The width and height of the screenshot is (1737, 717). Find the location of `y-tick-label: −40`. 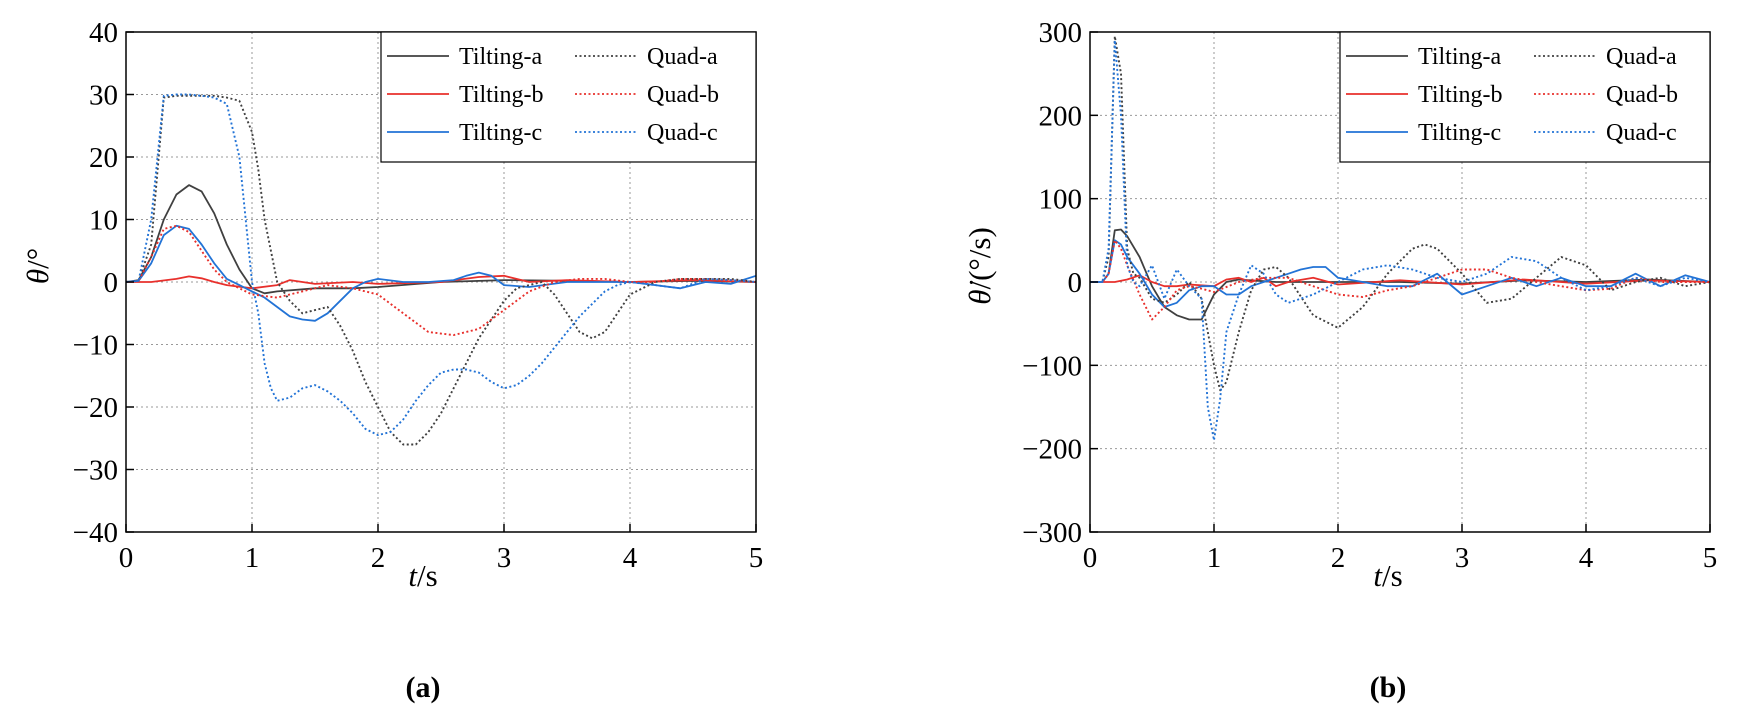

y-tick-label: −40 is located at coordinates (95, 533).